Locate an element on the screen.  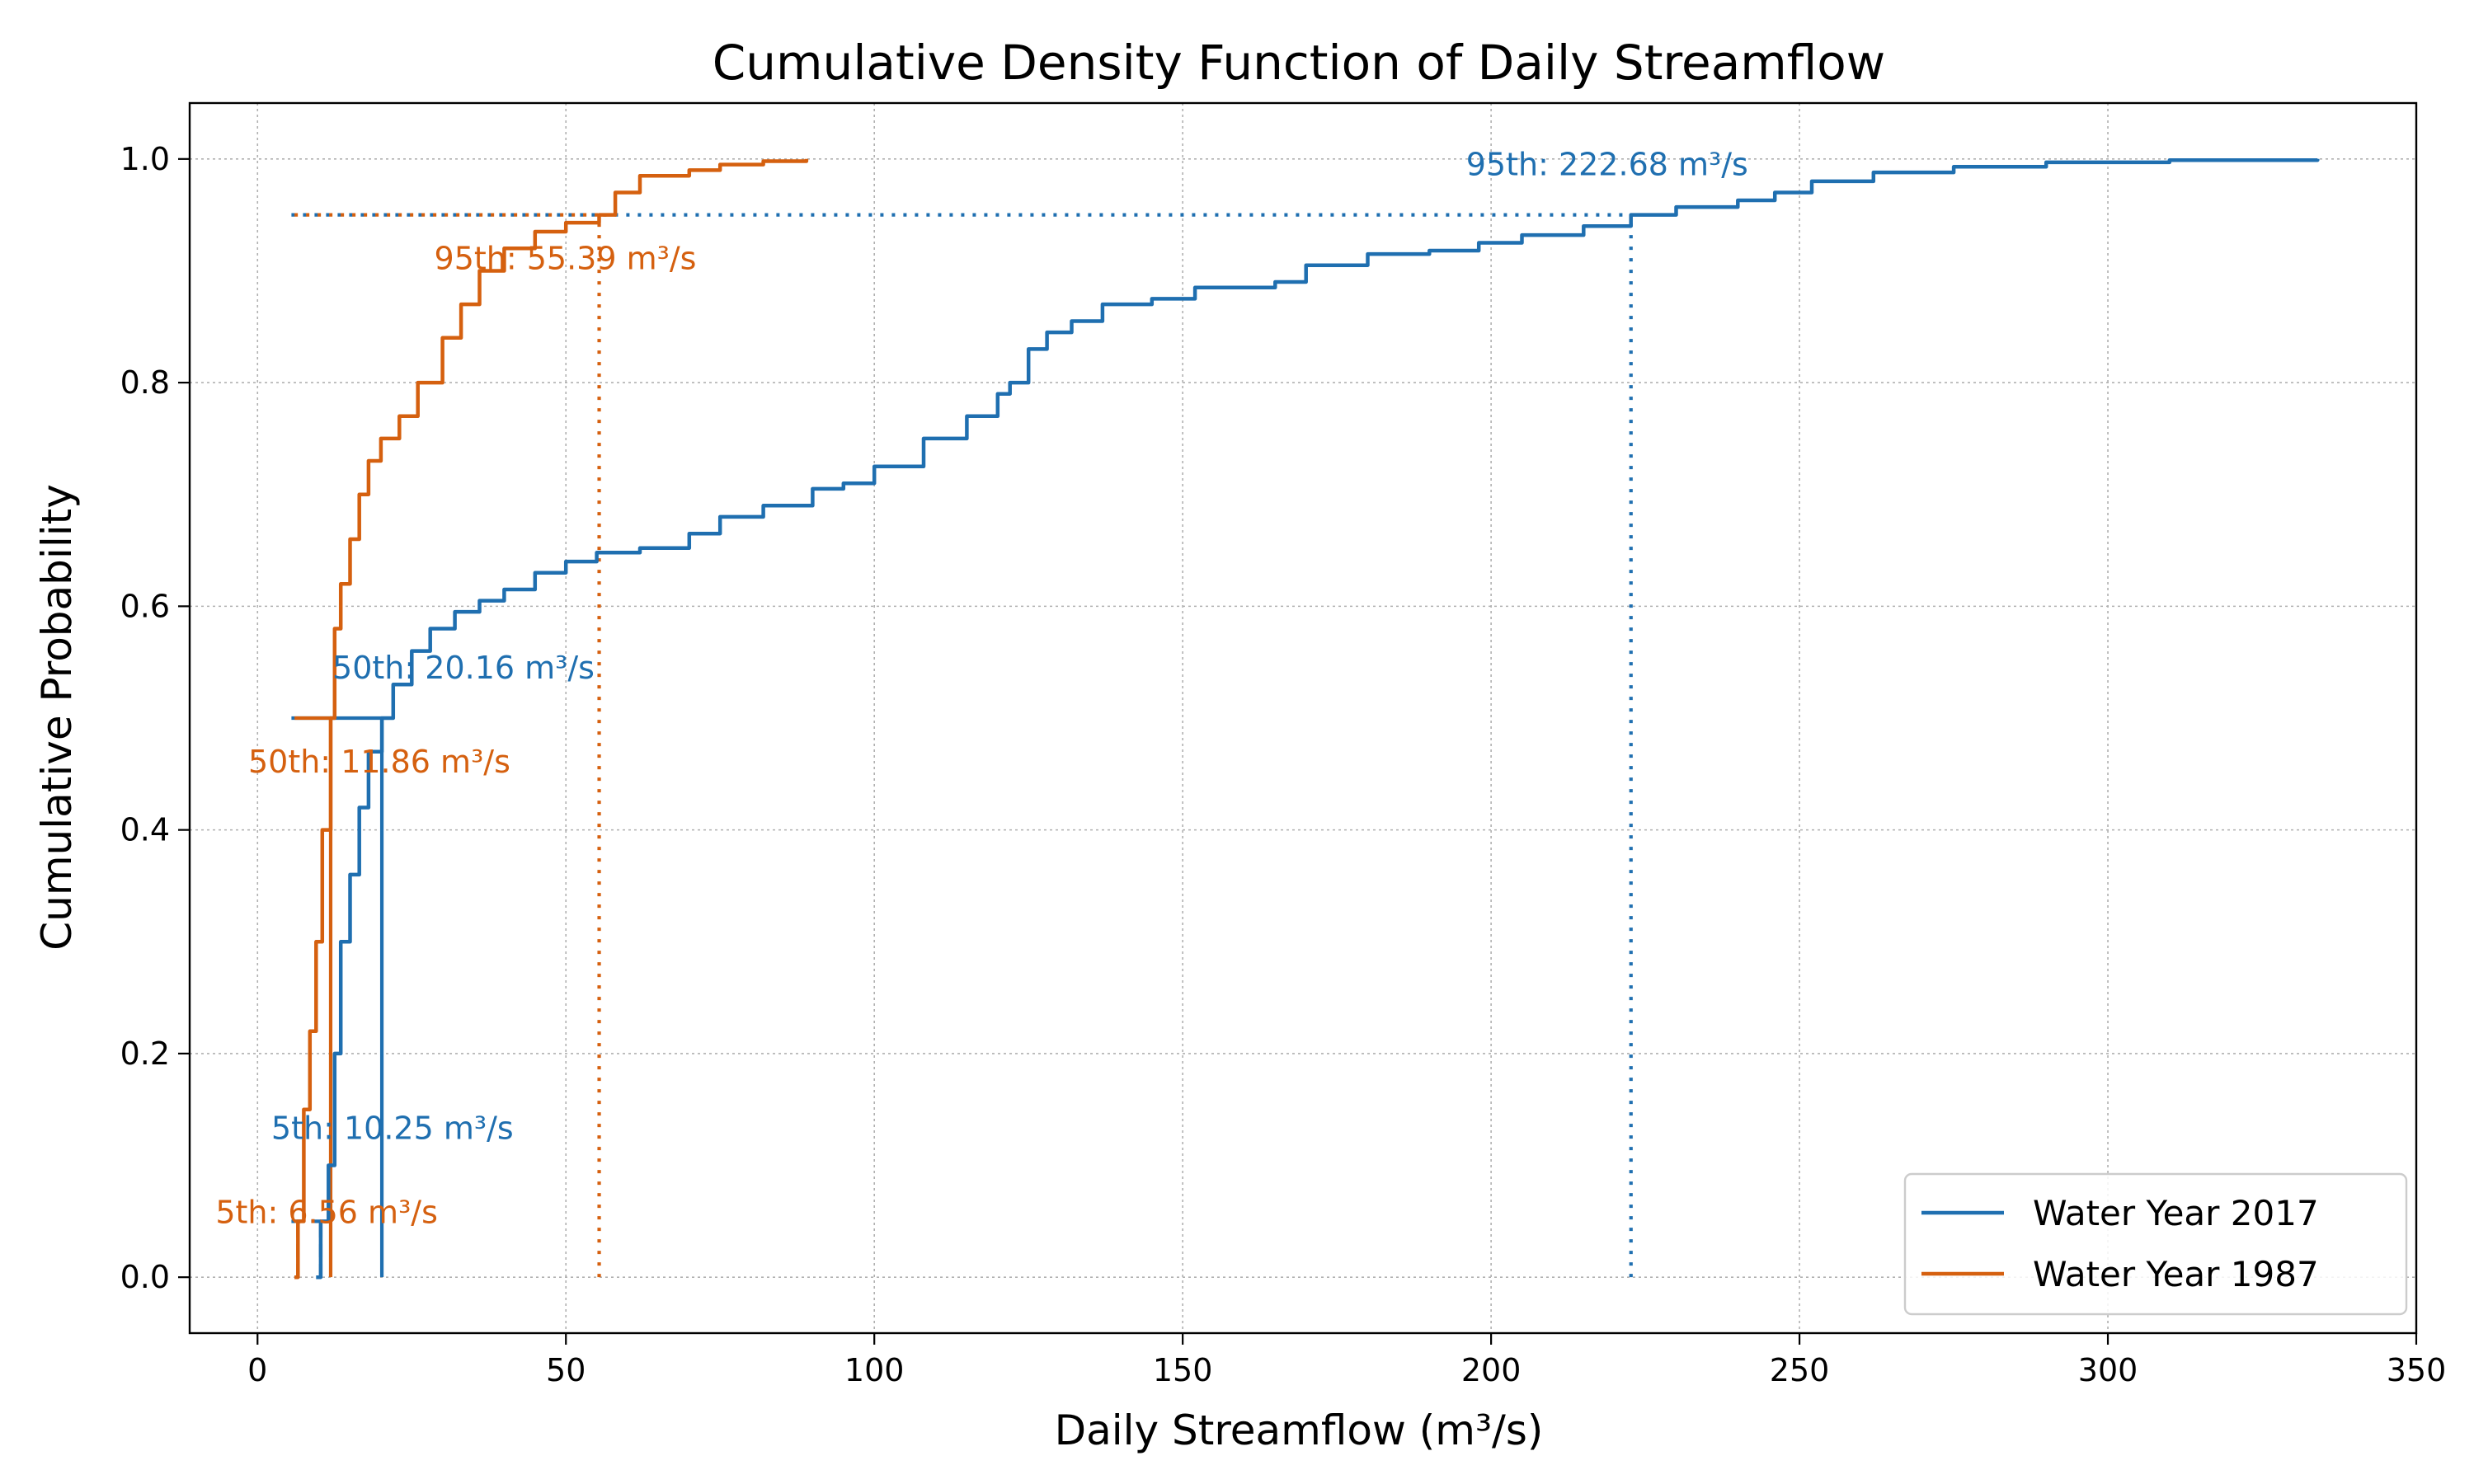
y-tick-label: 1.0 is located at coordinates (145, 159).